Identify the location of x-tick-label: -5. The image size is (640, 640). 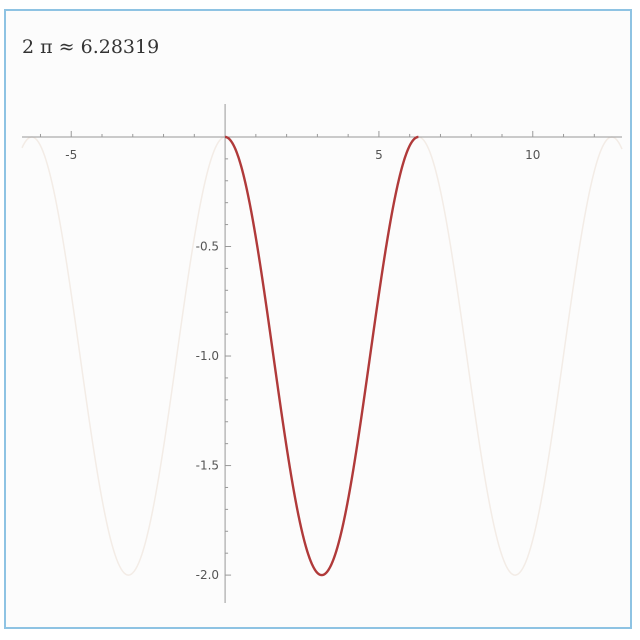
(71, 155).